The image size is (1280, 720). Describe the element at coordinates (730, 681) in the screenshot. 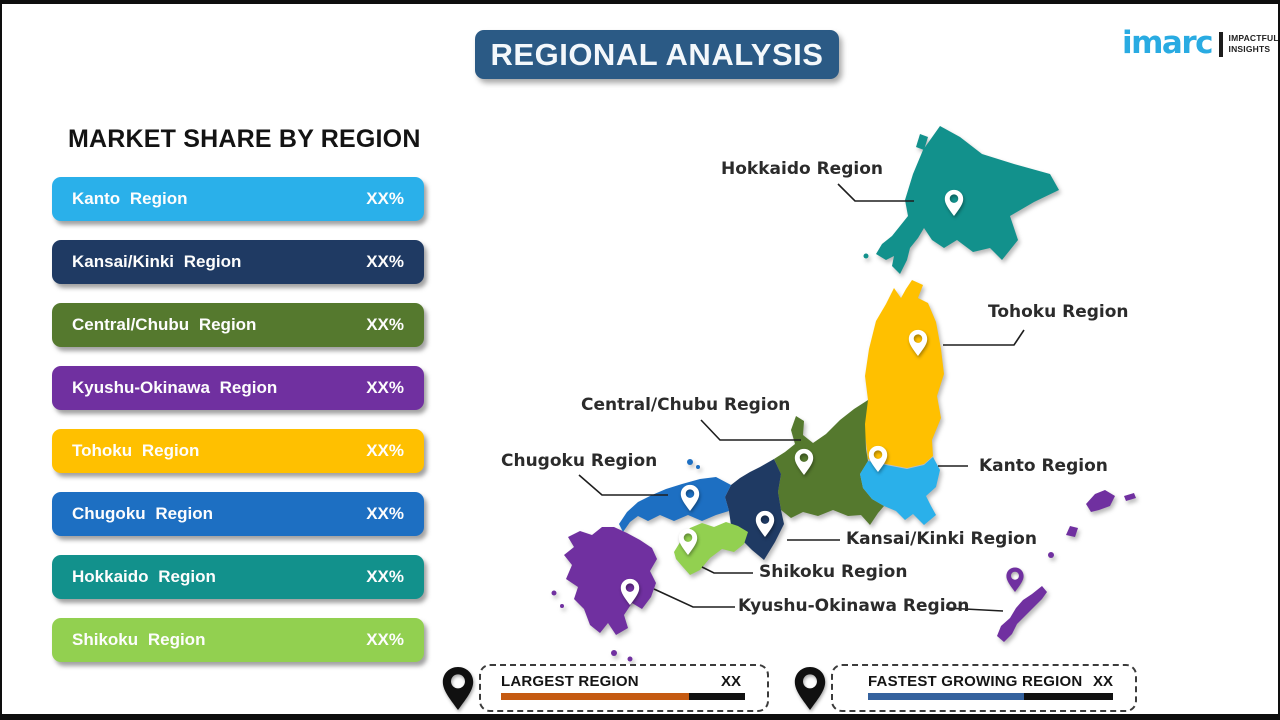

I see `largest-region-value: XX` at that location.